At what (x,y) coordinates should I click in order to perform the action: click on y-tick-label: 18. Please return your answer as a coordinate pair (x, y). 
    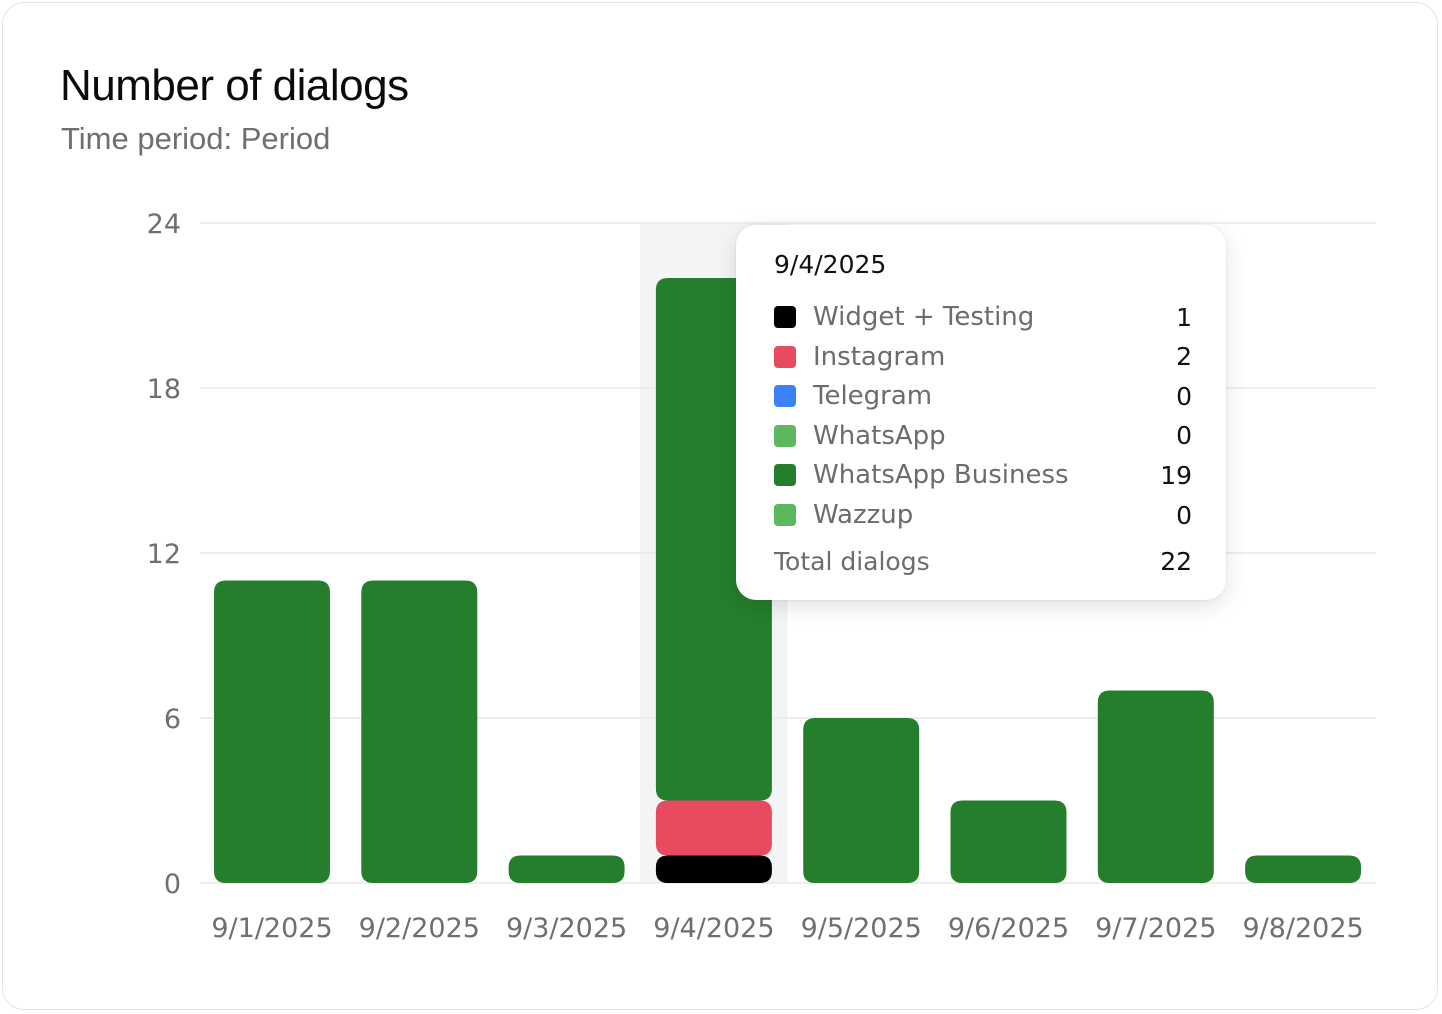
    Looking at the image, I should click on (164, 389).